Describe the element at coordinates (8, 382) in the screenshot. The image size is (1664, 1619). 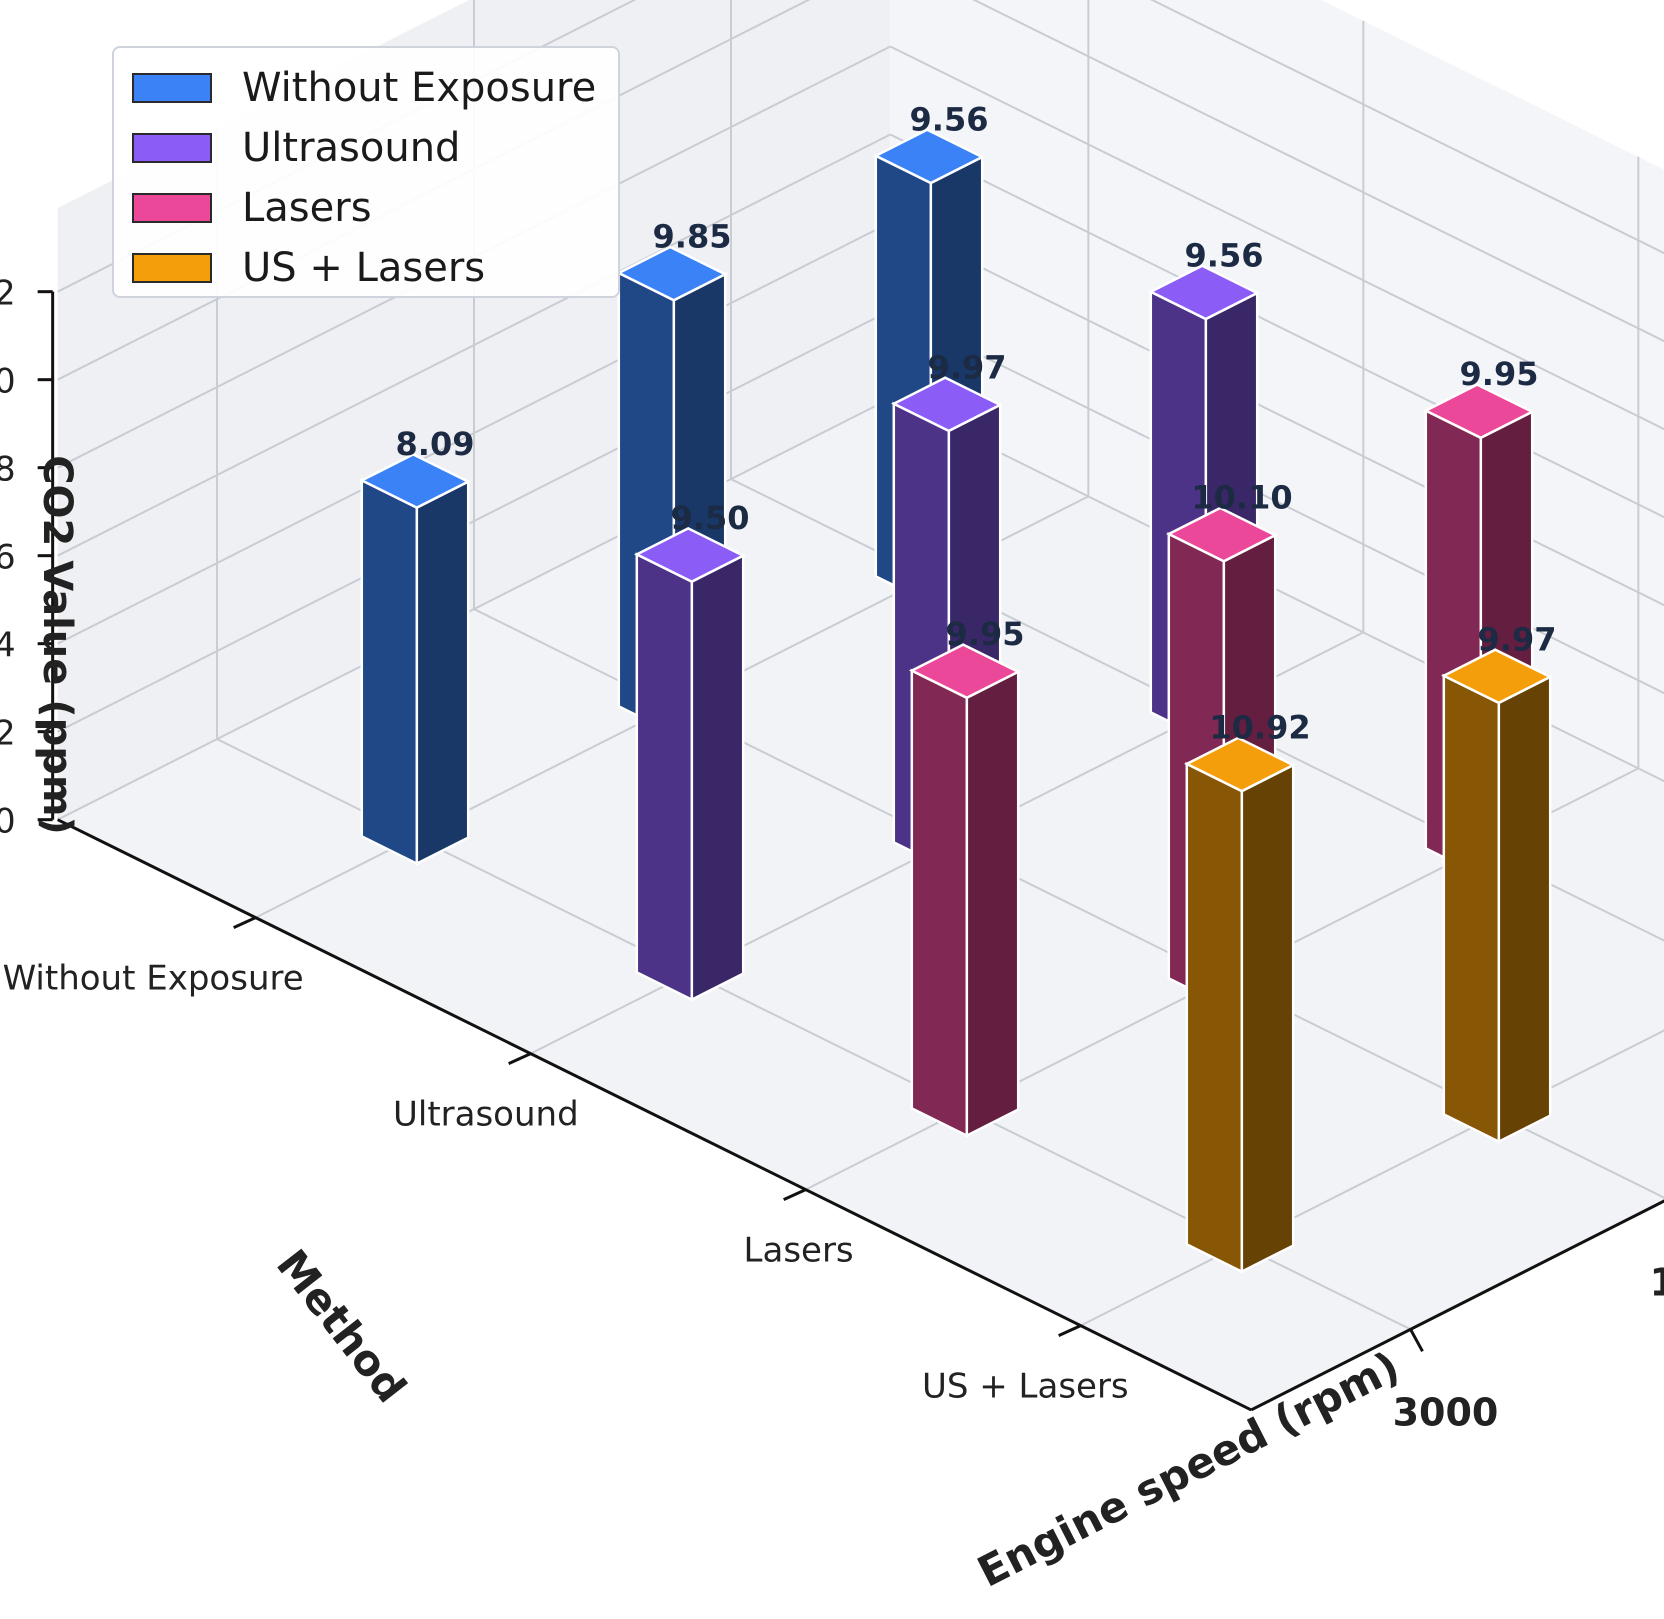
I see `z-tick-label: 10` at that location.